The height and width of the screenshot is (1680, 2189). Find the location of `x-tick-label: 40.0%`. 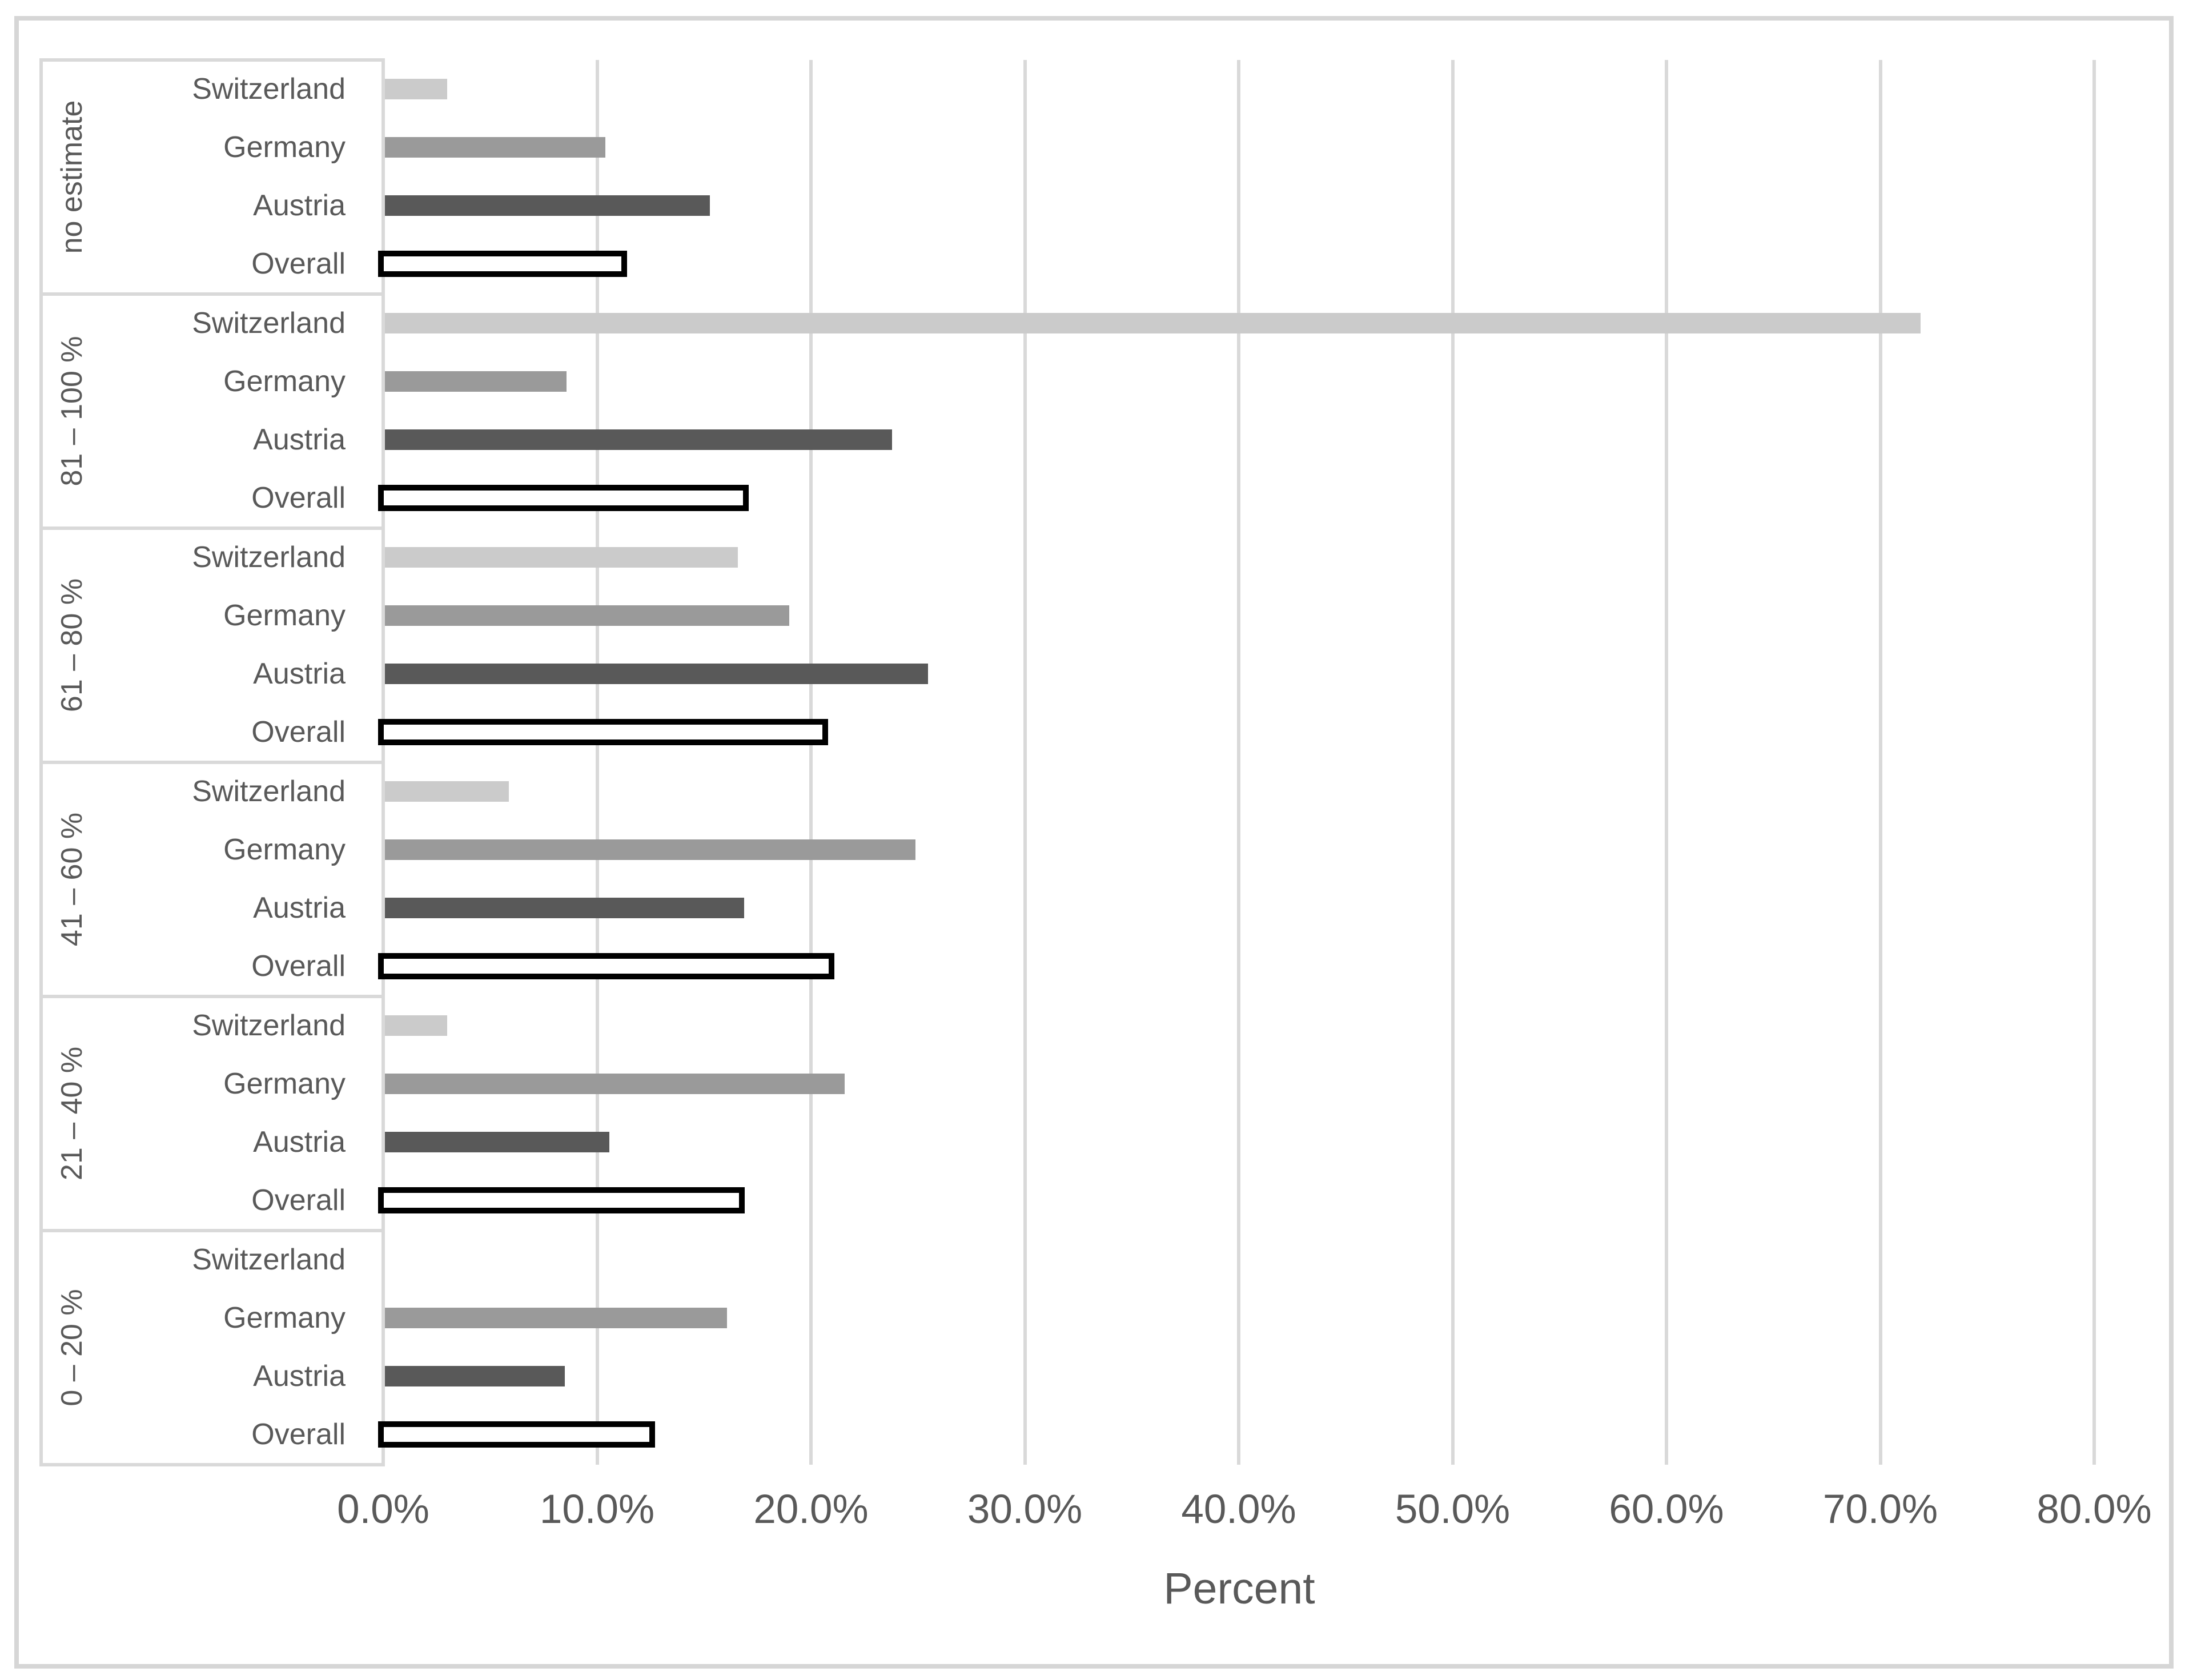

x-tick-label: 40.0% is located at coordinates (1238, 1509).